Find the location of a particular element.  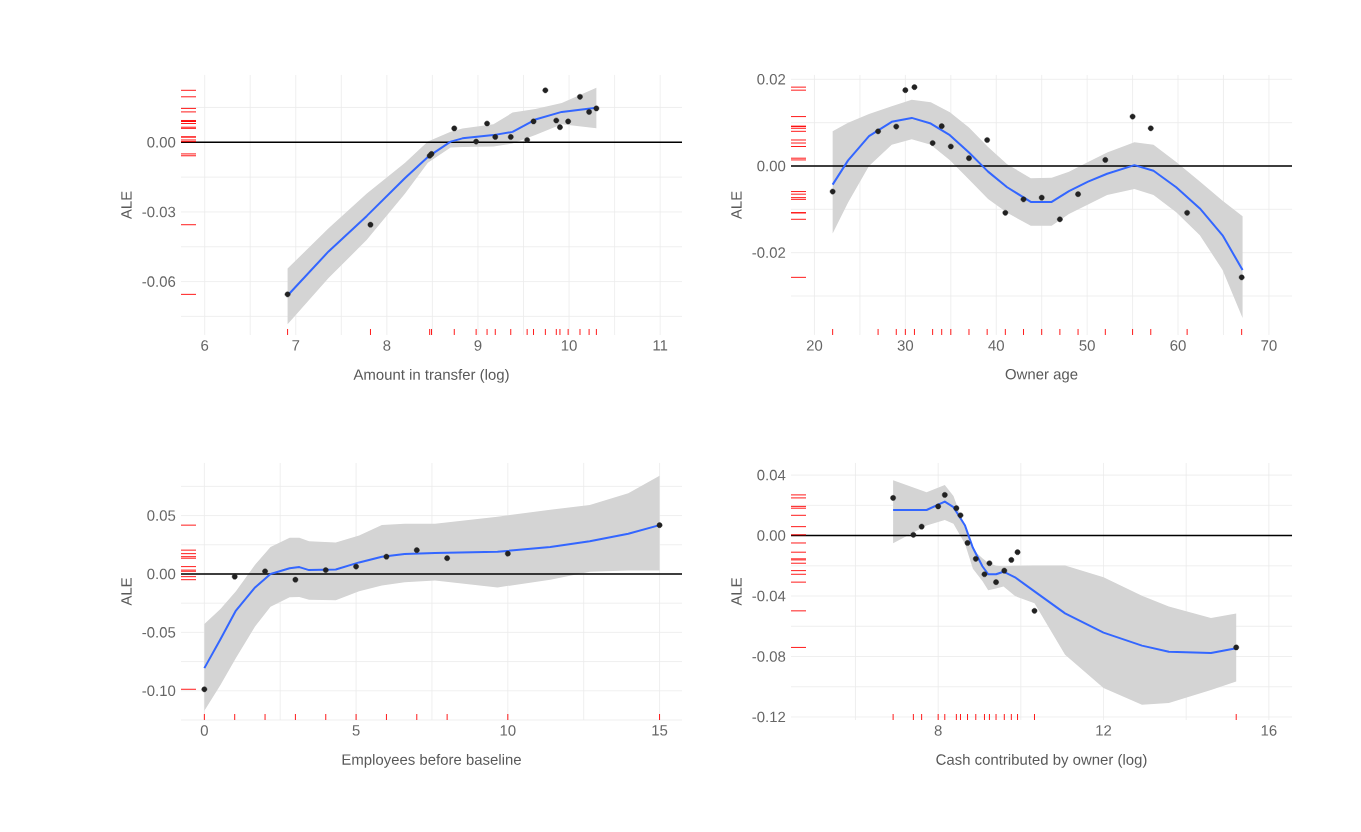

y-tick-label: -0.12 is located at coordinates (769, 717).